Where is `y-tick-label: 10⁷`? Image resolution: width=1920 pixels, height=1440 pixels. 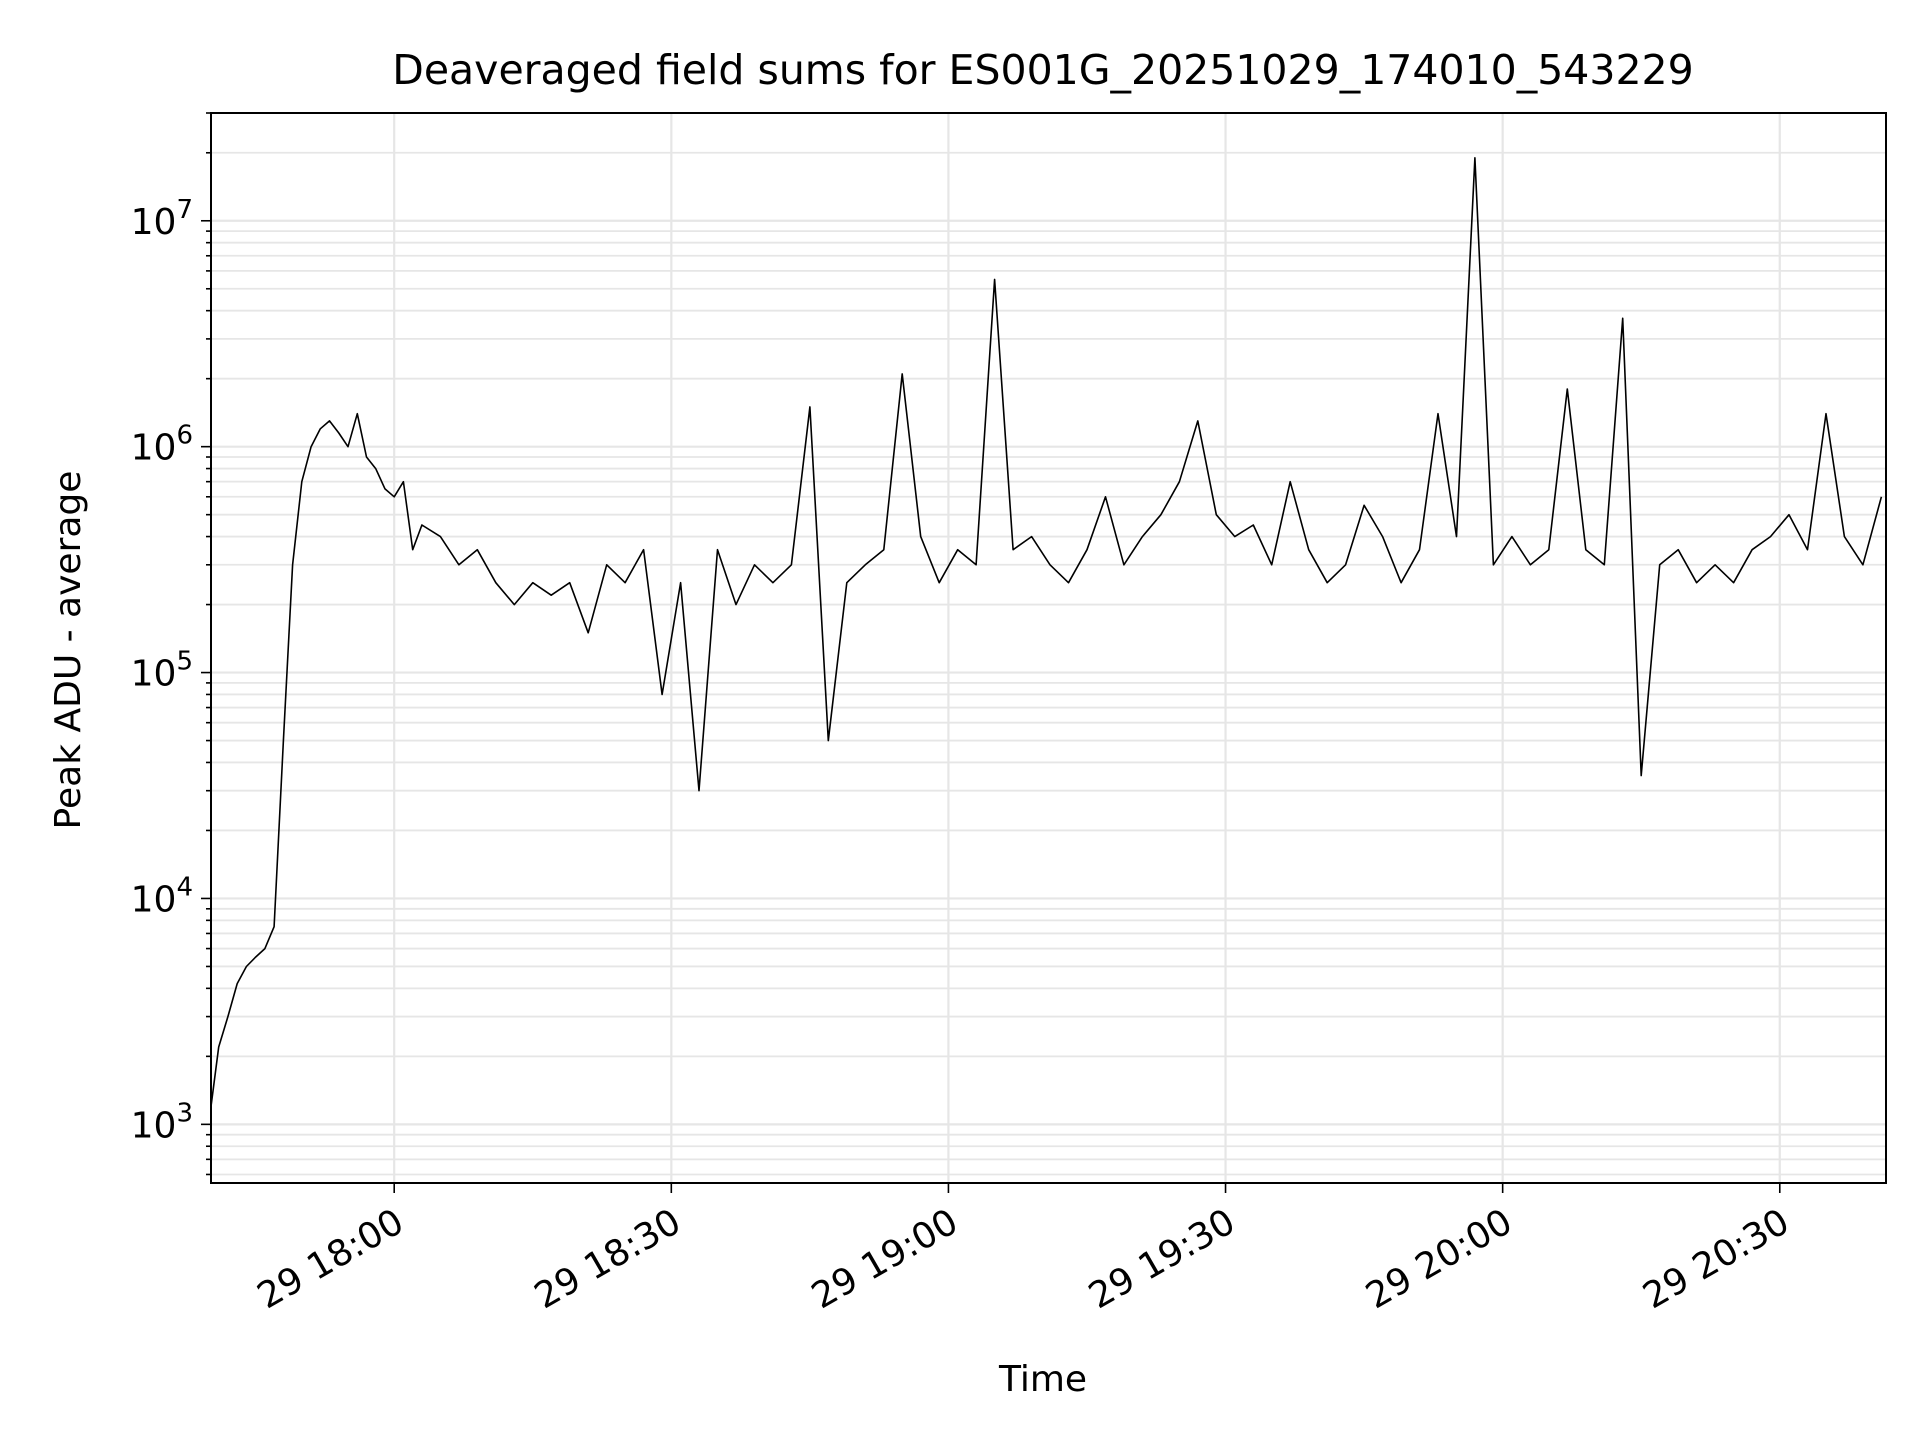 y-tick-label: 10⁷ is located at coordinates (162, 219).